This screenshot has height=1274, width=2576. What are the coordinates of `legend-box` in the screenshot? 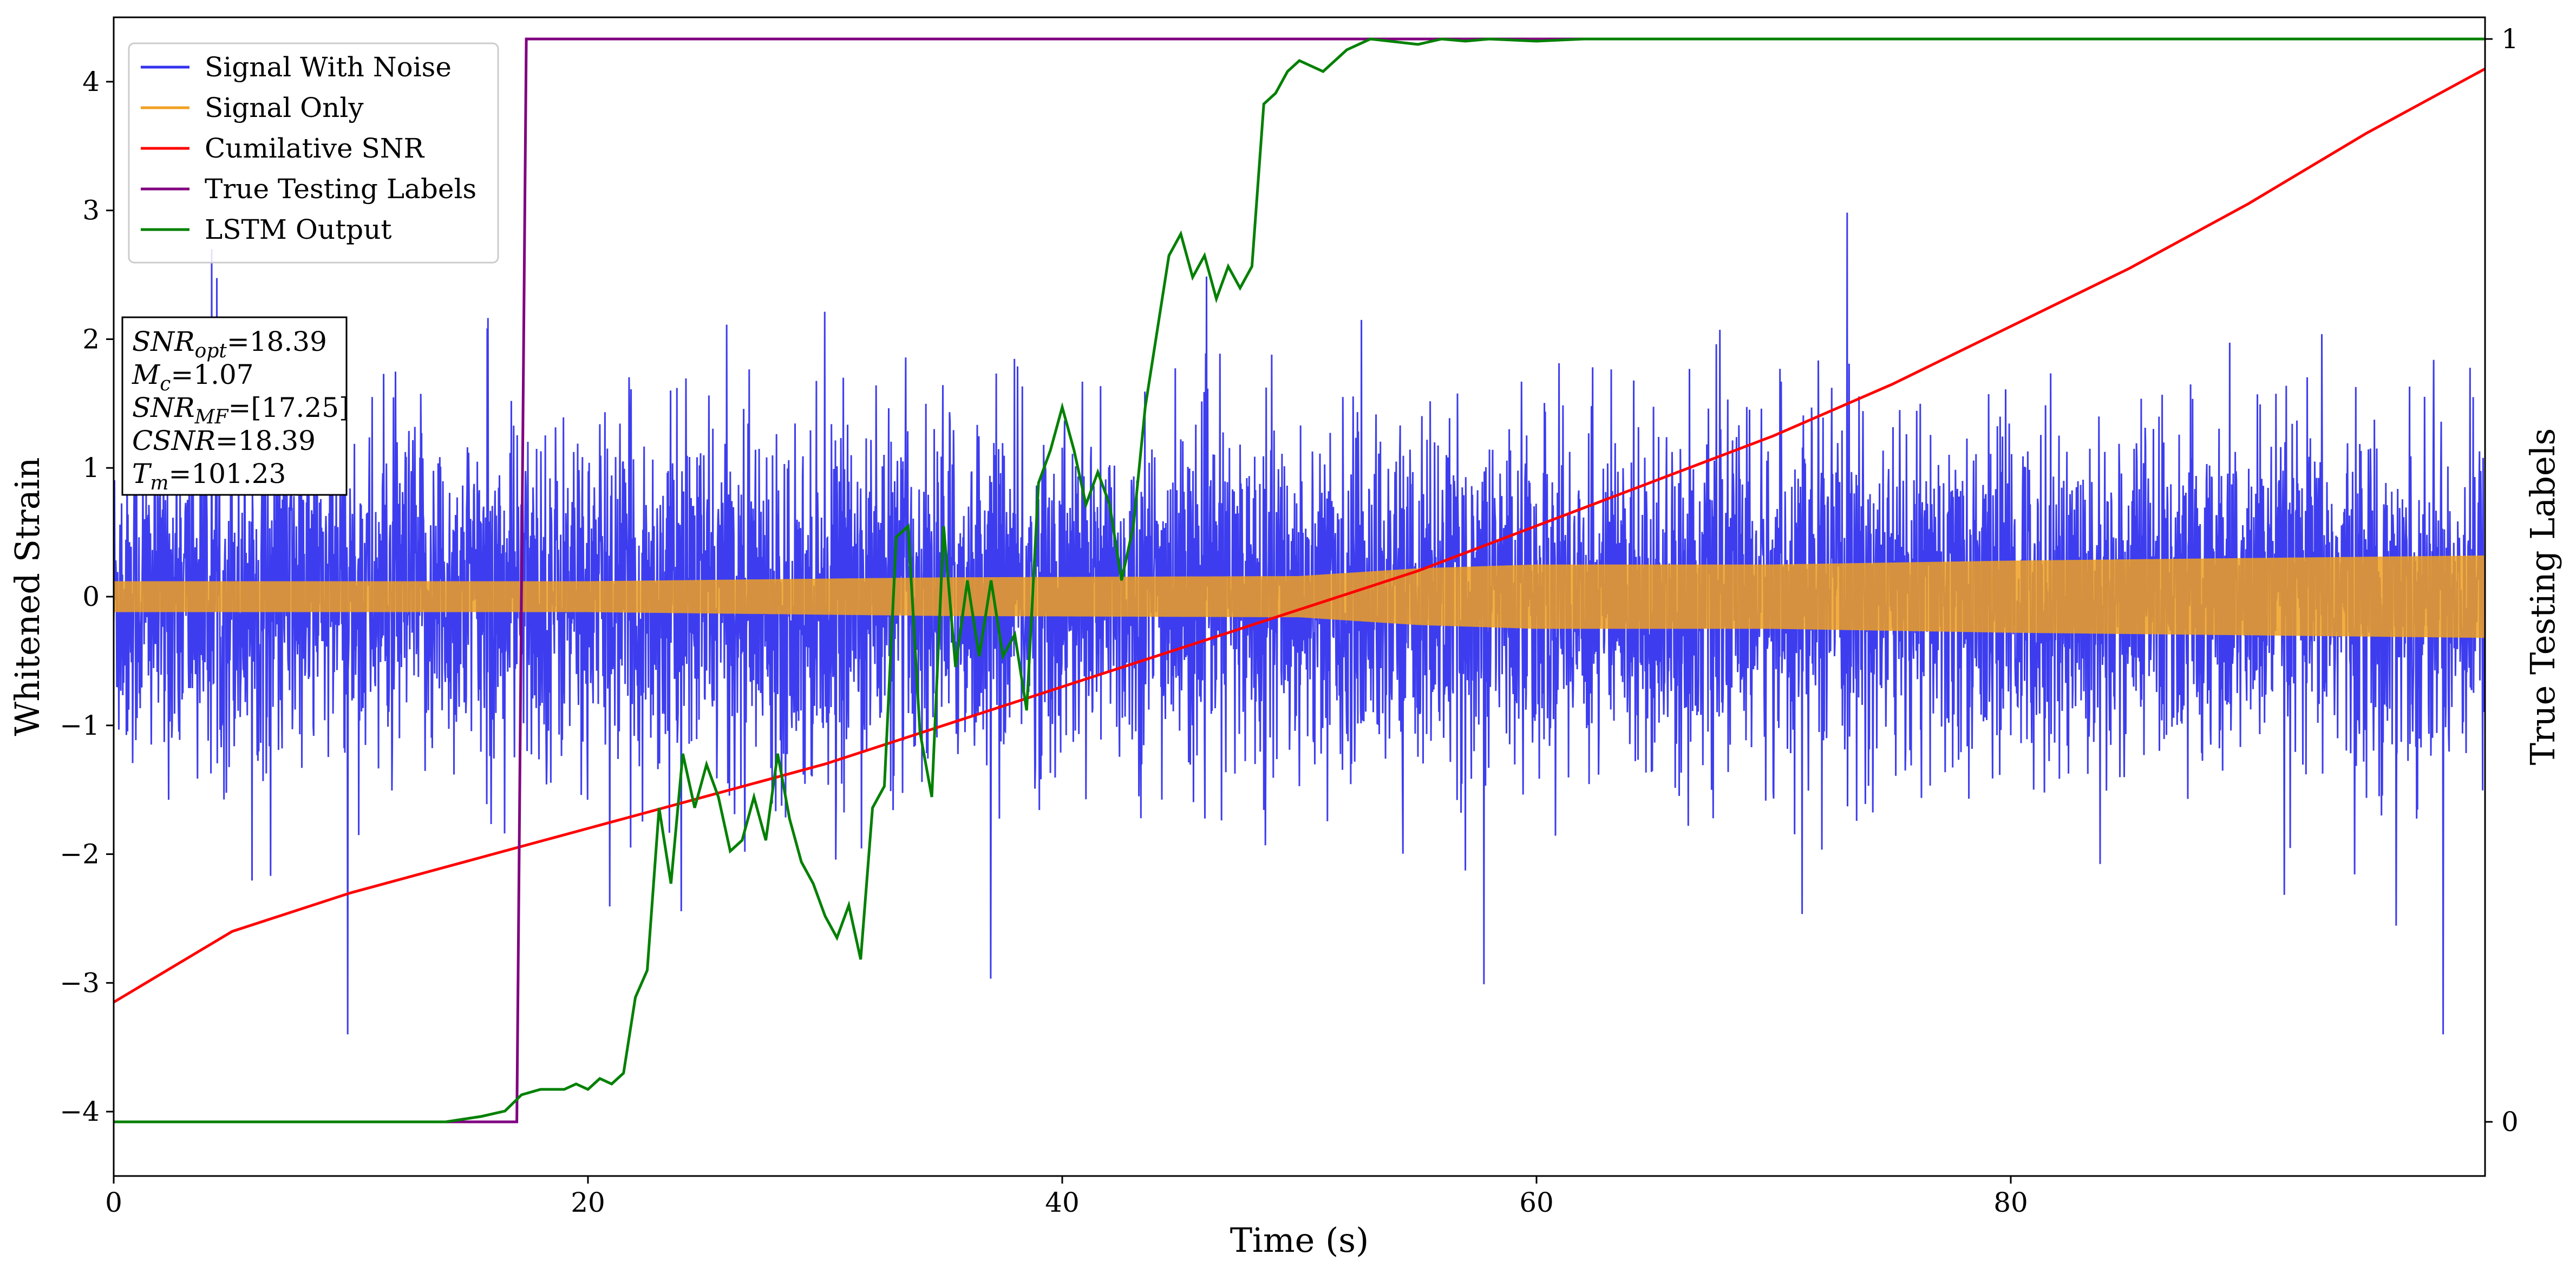 It's located at (313, 153).